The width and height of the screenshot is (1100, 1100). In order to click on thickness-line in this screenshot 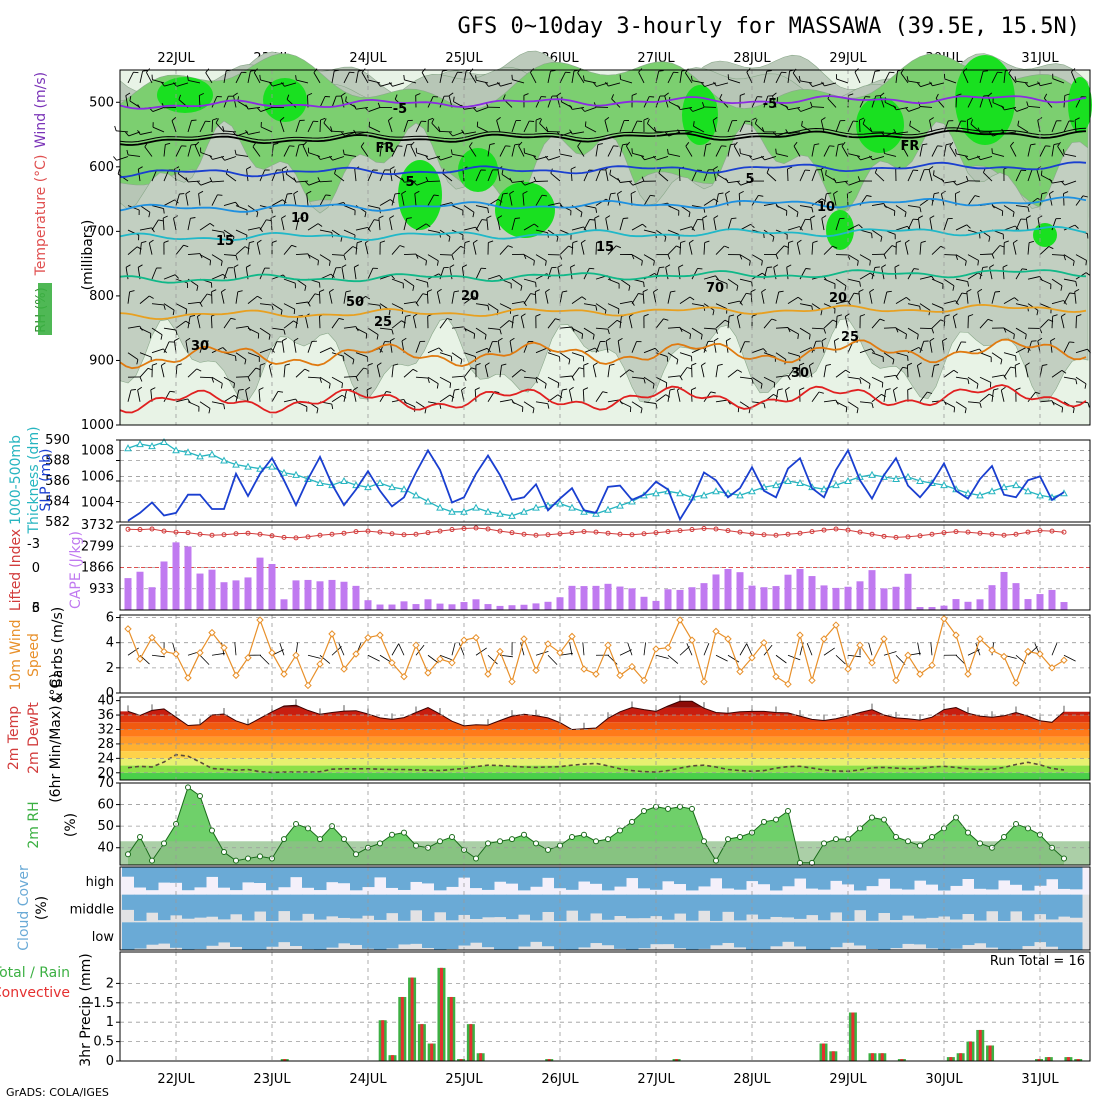, I will do `click(596, 479)`.